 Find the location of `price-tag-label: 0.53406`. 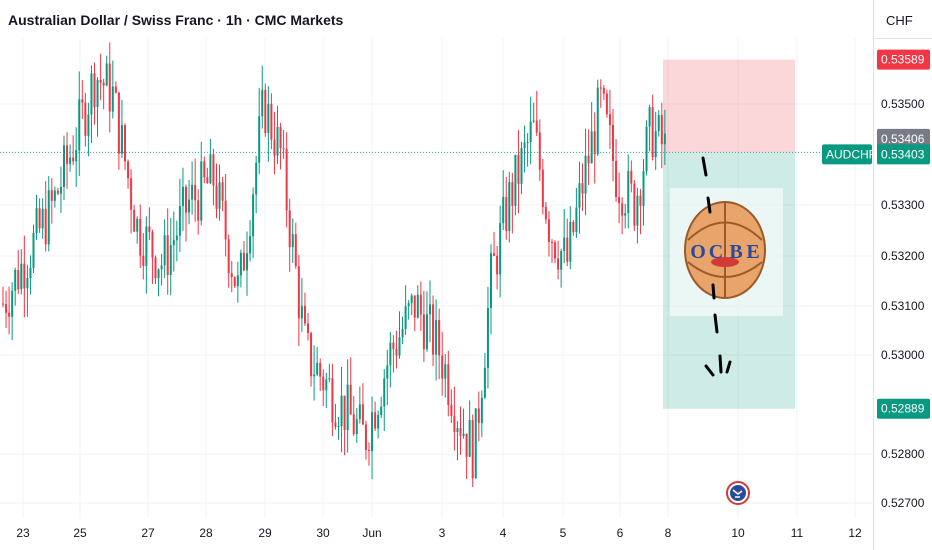

price-tag-label: 0.53406 is located at coordinates (903, 139).